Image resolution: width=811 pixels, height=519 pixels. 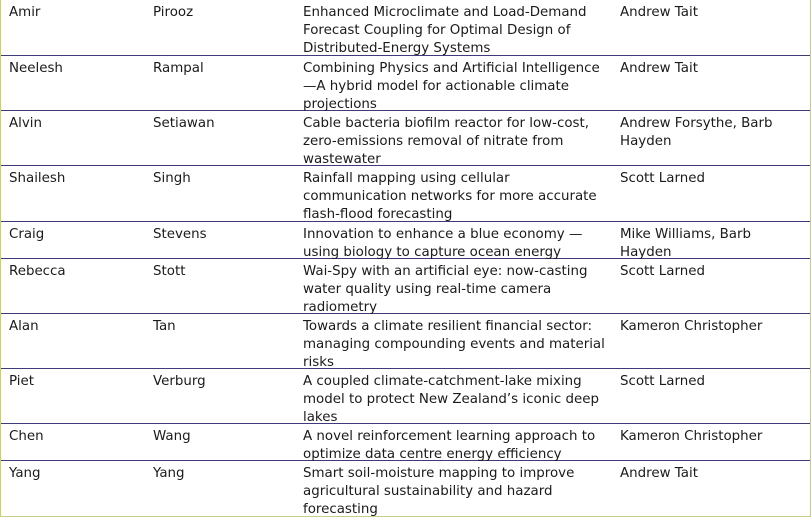 What do you see at coordinates (164, 326) in the screenshot?
I see `last-name-cell: Tan` at bounding box center [164, 326].